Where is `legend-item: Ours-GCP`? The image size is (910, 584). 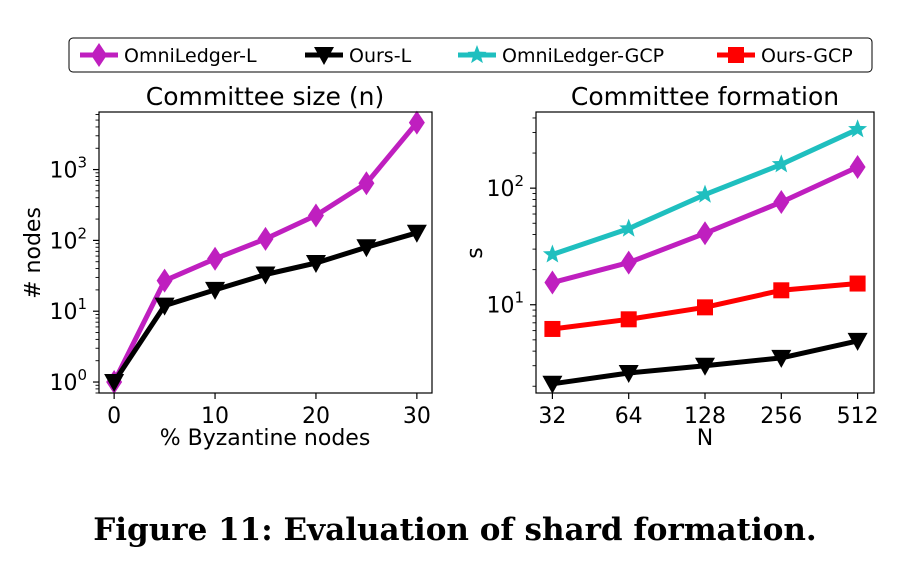
legend-item: Ours-GCP is located at coordinates (785, 56).